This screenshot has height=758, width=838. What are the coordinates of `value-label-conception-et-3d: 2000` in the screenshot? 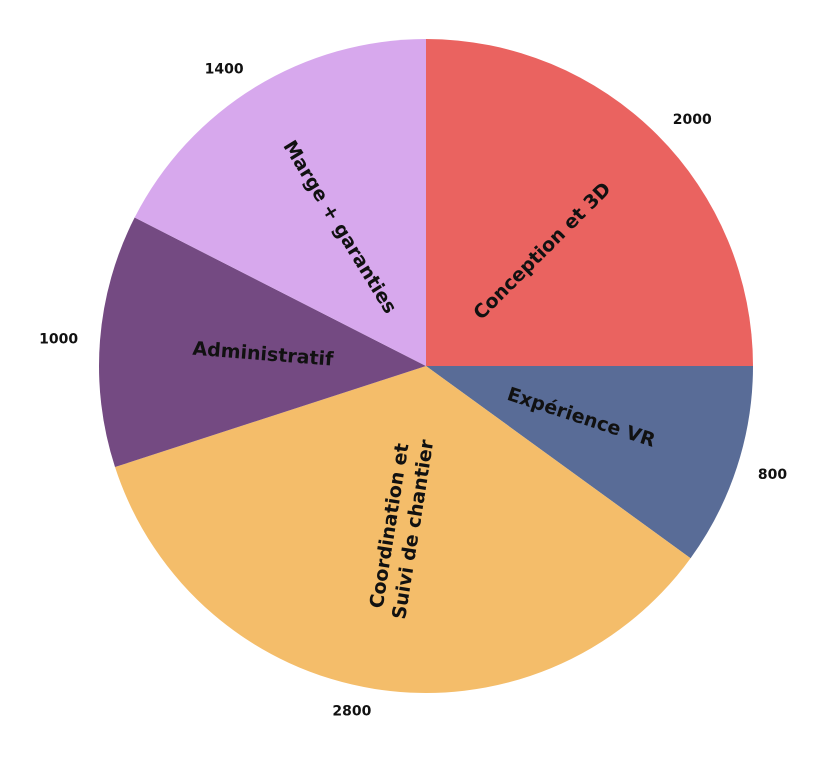 It's located at (692, 120).